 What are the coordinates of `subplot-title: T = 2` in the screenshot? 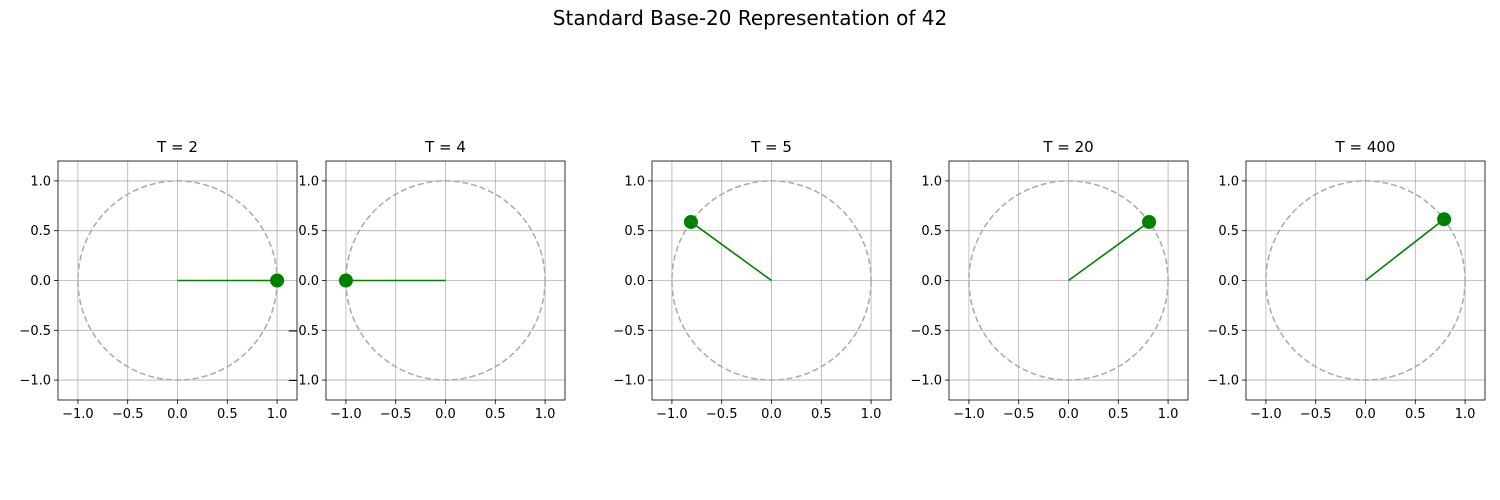 It's located at (177, 147).